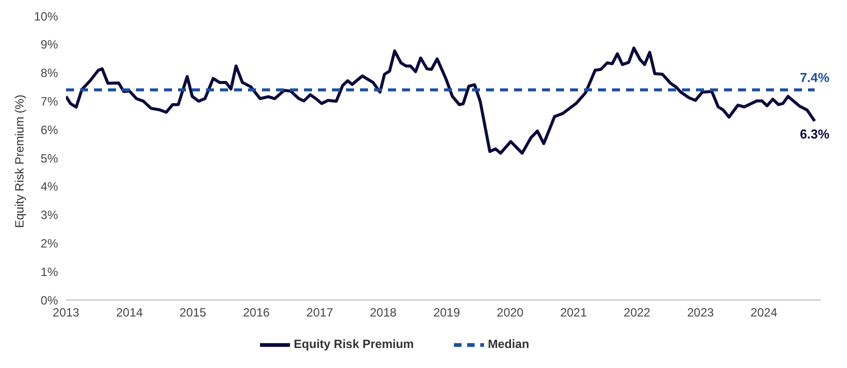  I want to click on x-tick-label: 2016, so click(256, 313).